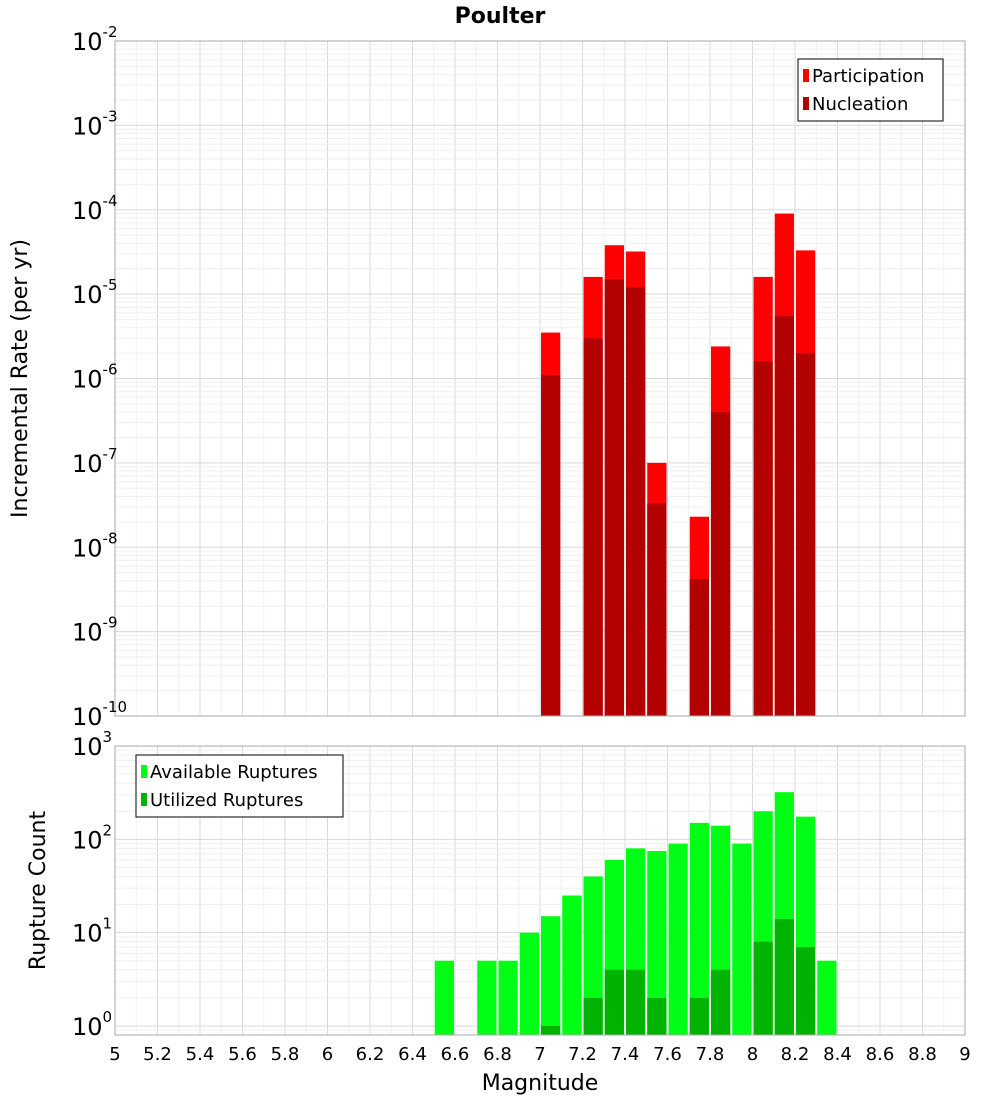  What do you see at coordinates (95, 208) in the screenshot?
I see `y-tick-label: 10⁻⁴` at bounding box center [95, 208].